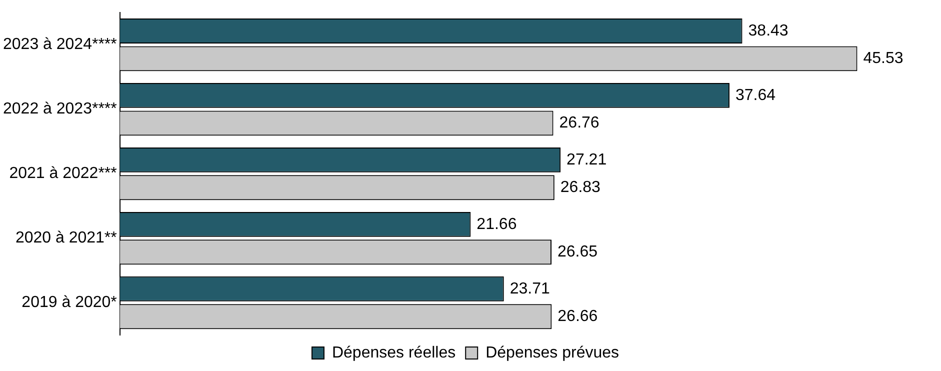 This screenshot has height=371, width=941. I want to click on data-label: 21.66, so click(496, 224).